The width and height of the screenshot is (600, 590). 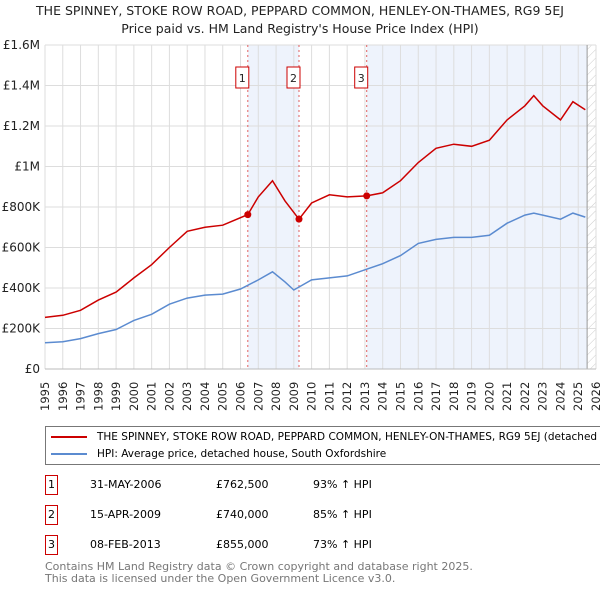 I want to click on x-tick-label: 1997, so click(x=81, y=396).